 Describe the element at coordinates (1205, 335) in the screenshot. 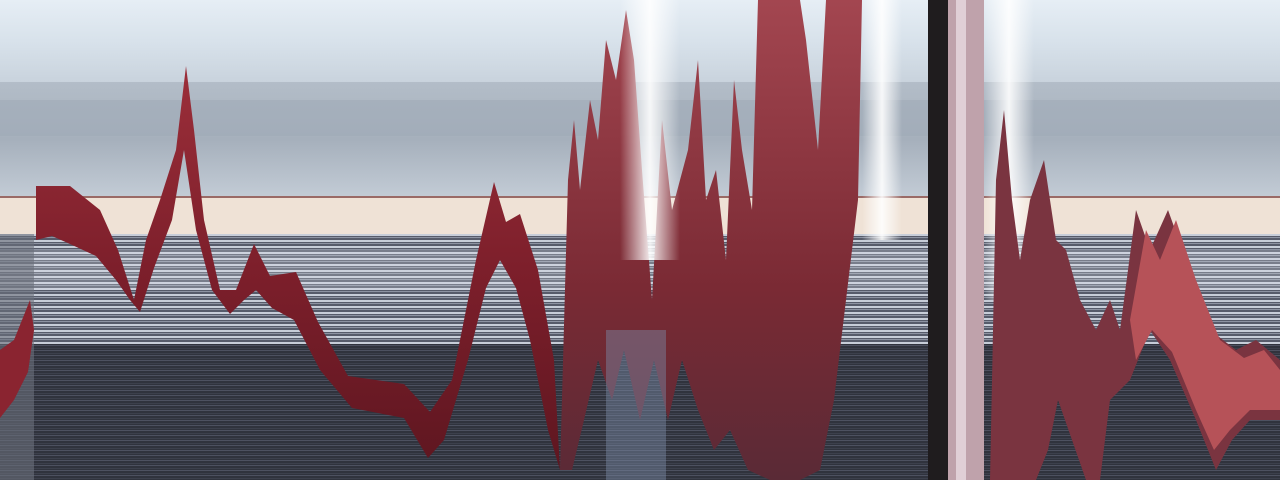

I see `ribbon-right` at that location.